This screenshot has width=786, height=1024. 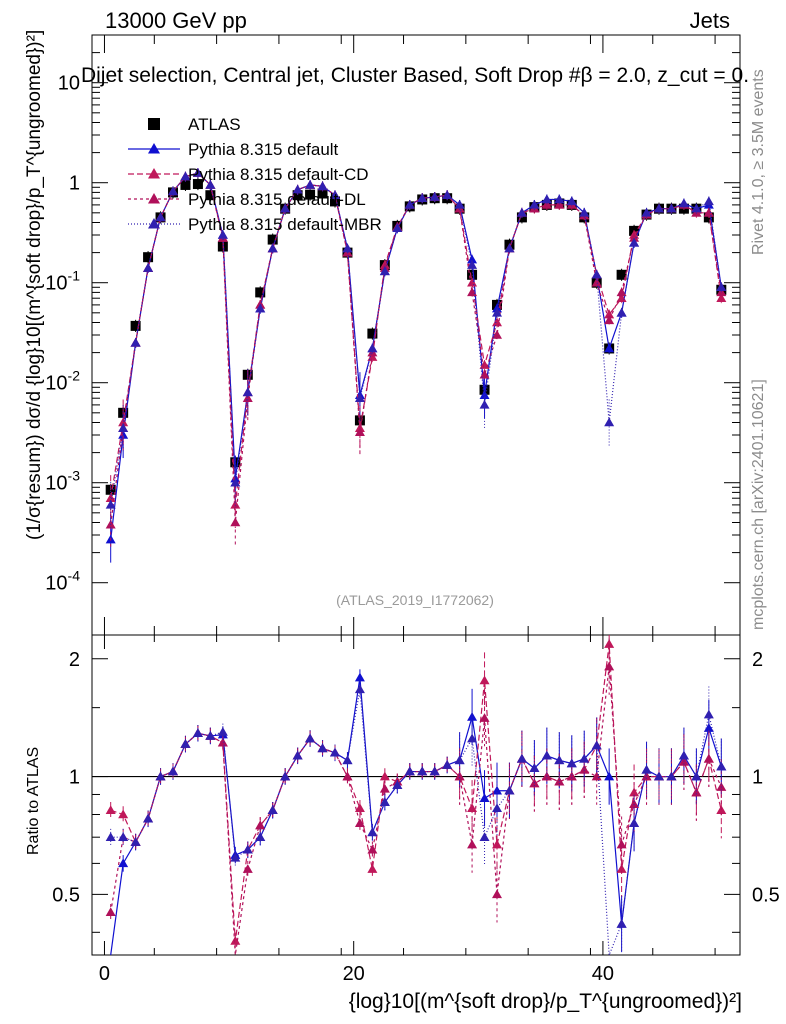 What do you see at coordinates (757, 660) in the screenshot?
I see `ratio-tick-label-right: 2` at bounding box center [757, 660].